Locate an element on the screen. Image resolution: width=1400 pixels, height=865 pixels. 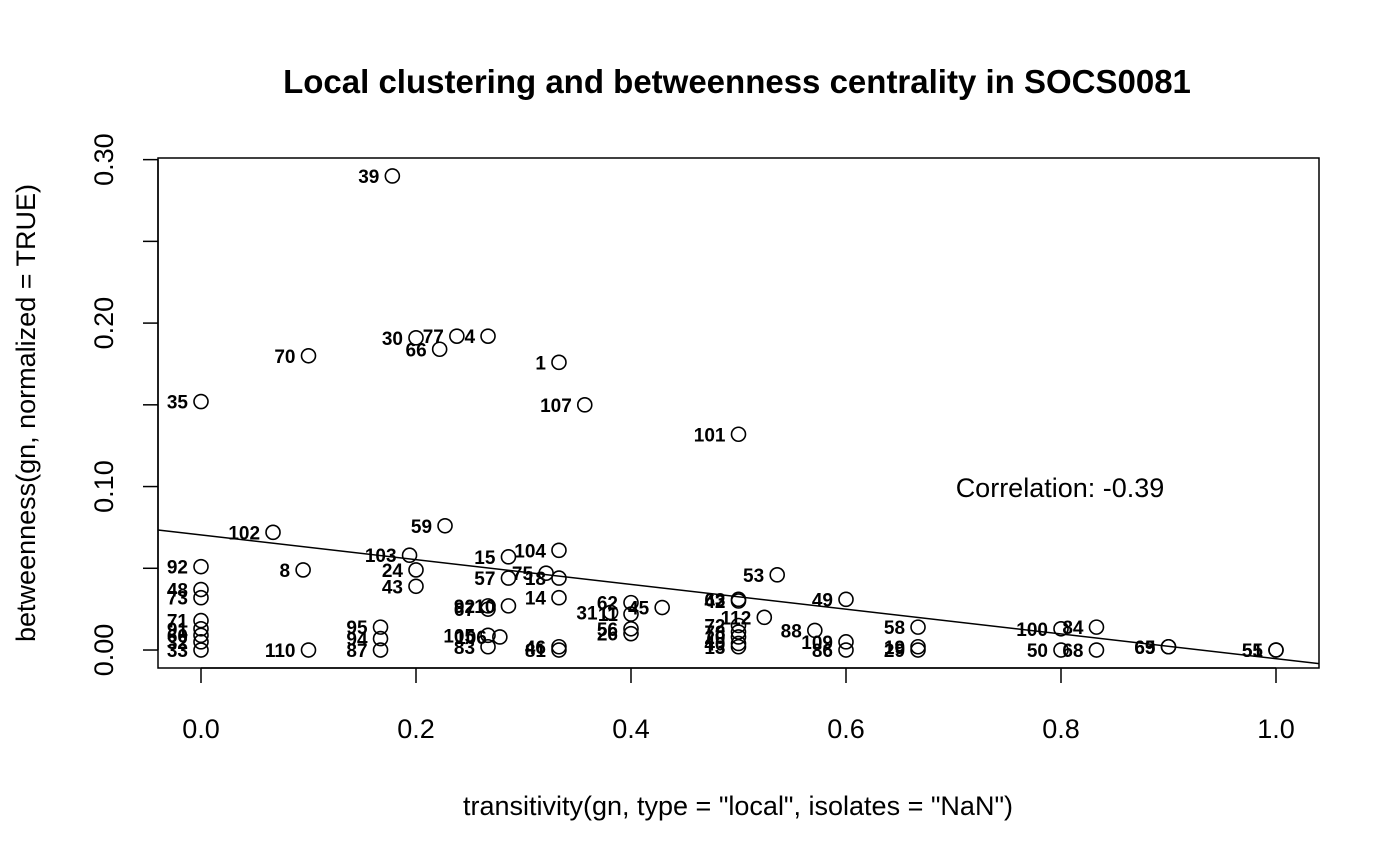
point-label: 59 is located at coordinates (421, 527).